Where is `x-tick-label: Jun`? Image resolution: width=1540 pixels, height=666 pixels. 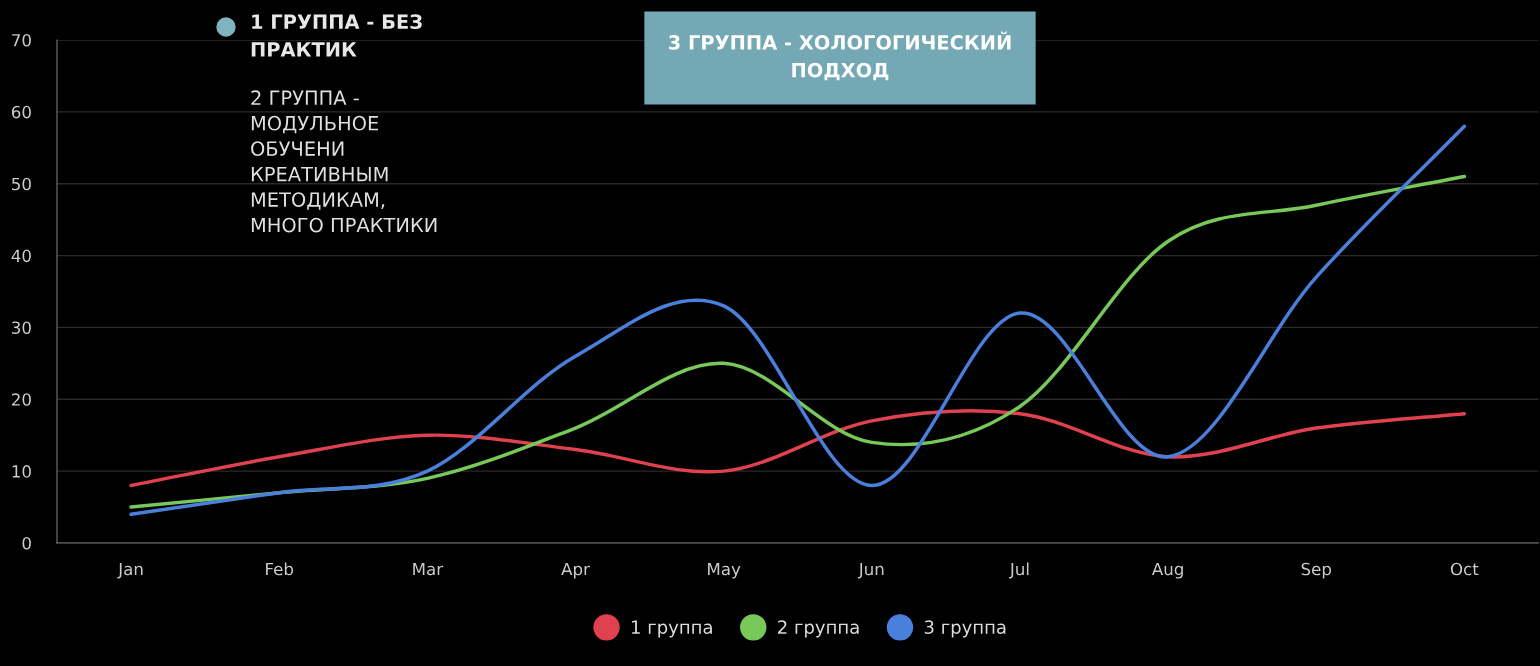
x-tick-label: Jun is located at coordinates (870, 570).